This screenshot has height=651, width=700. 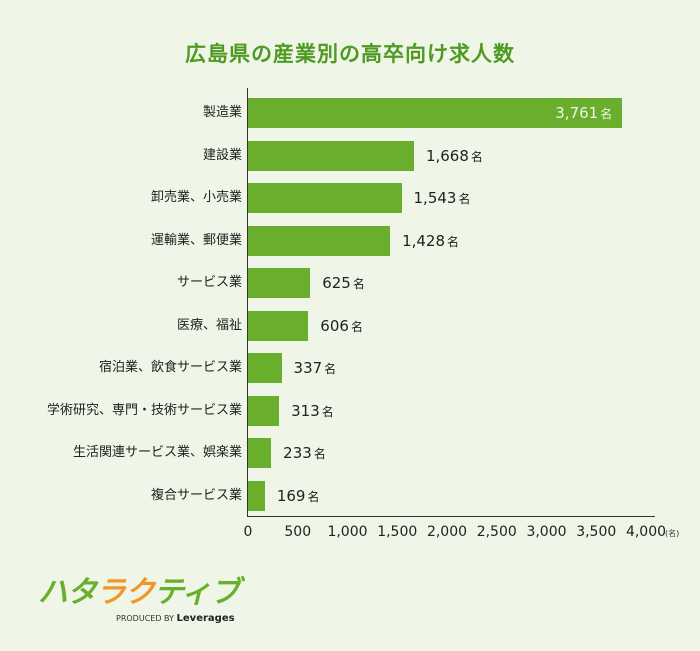 What do you see at coordinates (442, 198) in the screenshot?
I see `value-label: 1,543 名` at bounding box center [442, 198].